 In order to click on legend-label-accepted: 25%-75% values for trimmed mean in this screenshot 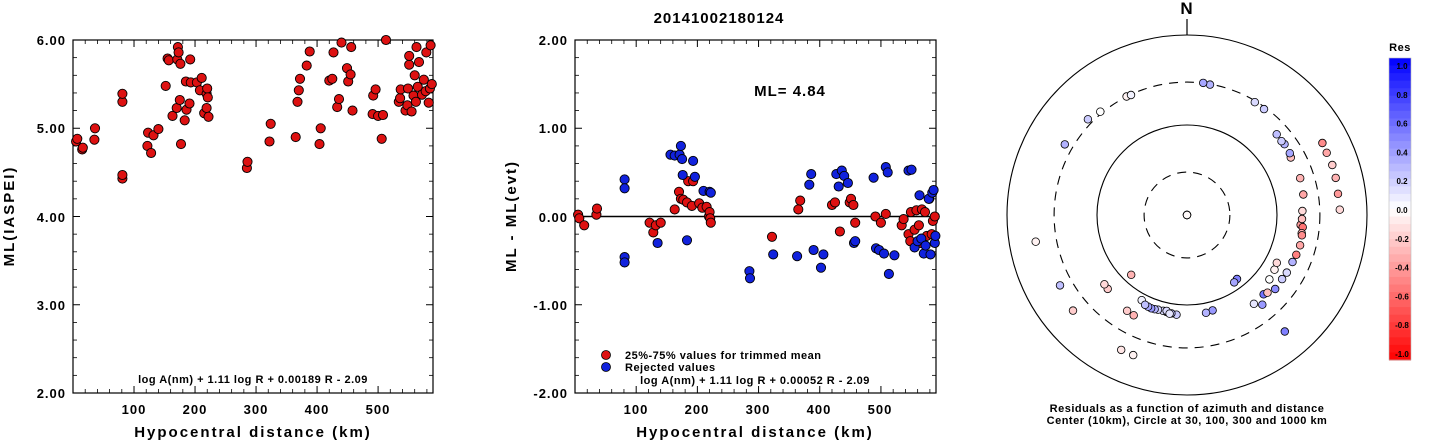, I will do `click(723, 356)`.